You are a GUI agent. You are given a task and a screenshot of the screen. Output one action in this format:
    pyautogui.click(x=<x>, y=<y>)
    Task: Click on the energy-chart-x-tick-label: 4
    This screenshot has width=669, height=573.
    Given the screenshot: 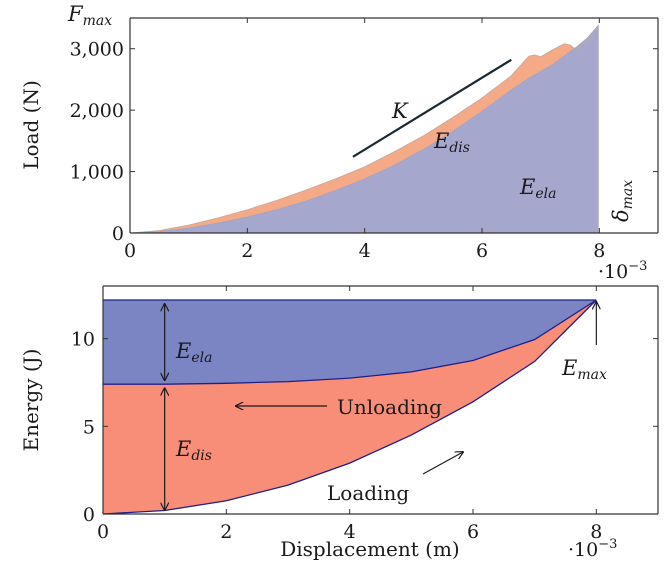 What is the action you would take?
    pyautogui.click(x=350, y=532)
    